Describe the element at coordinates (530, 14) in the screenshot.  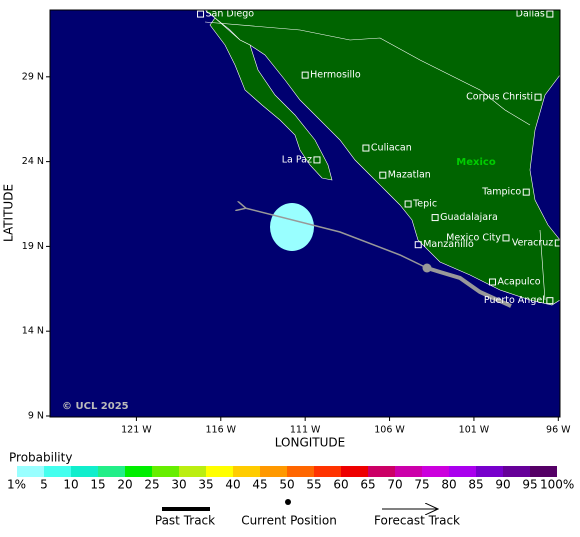
I see `city-label: Dallas` at that location.